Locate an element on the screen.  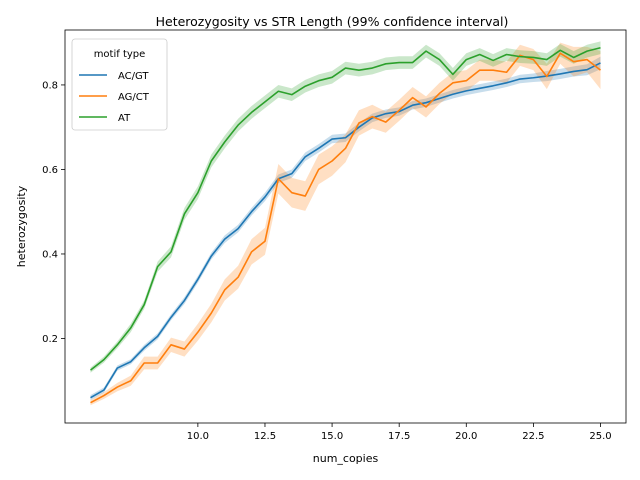
legend-box is located at coordinates (119, 84).